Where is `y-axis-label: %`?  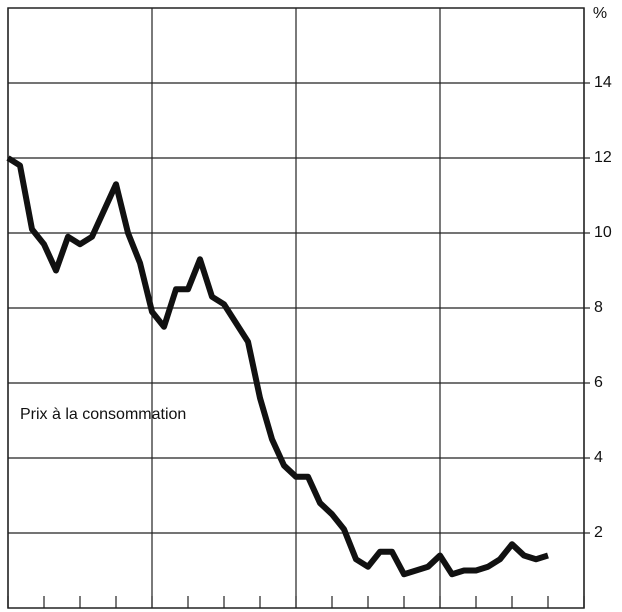 y-axis-label: % is located at coordinates (600, 13).